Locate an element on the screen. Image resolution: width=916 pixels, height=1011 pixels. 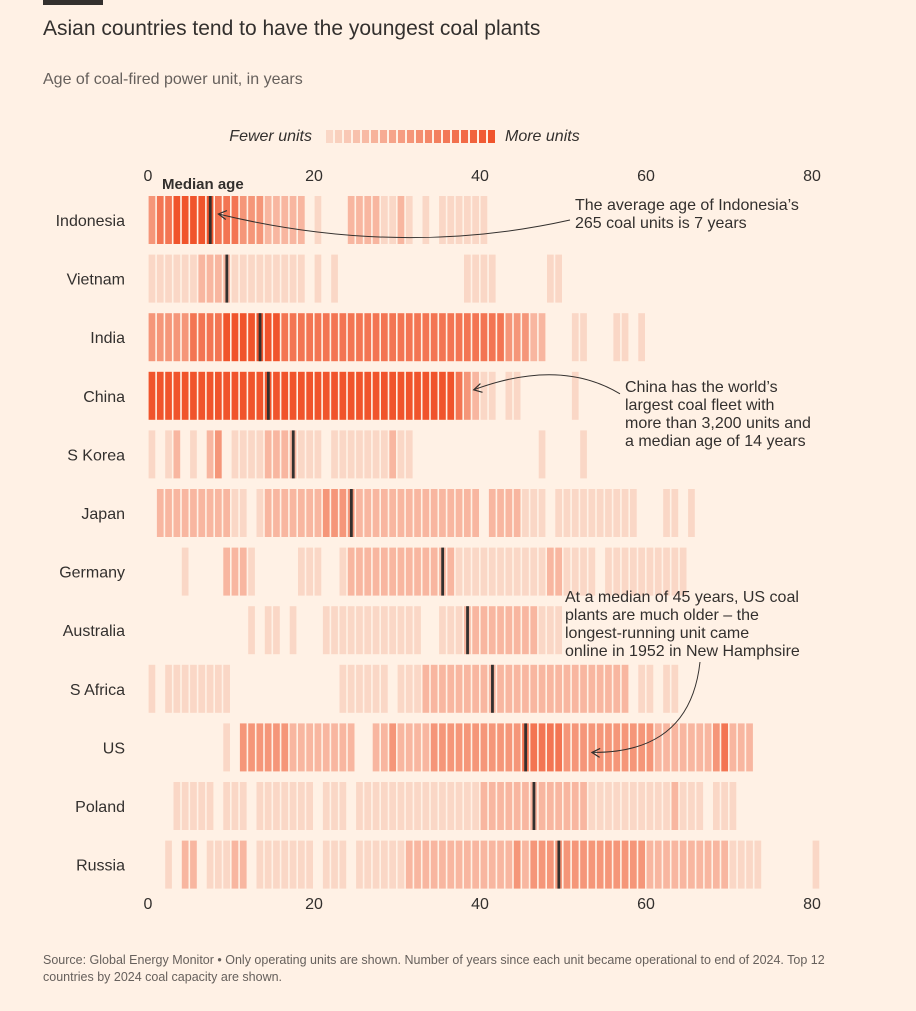
country-label: Australia is located at coordinates (94, 631).